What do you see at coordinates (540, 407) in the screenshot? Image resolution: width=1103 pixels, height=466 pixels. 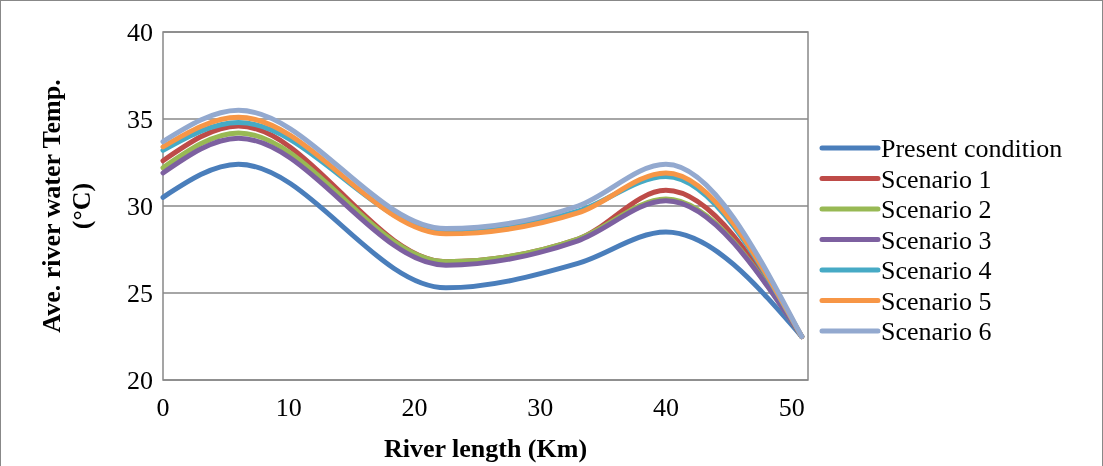 I see `x-tick-label: 30` at bounding box center [540, 407].